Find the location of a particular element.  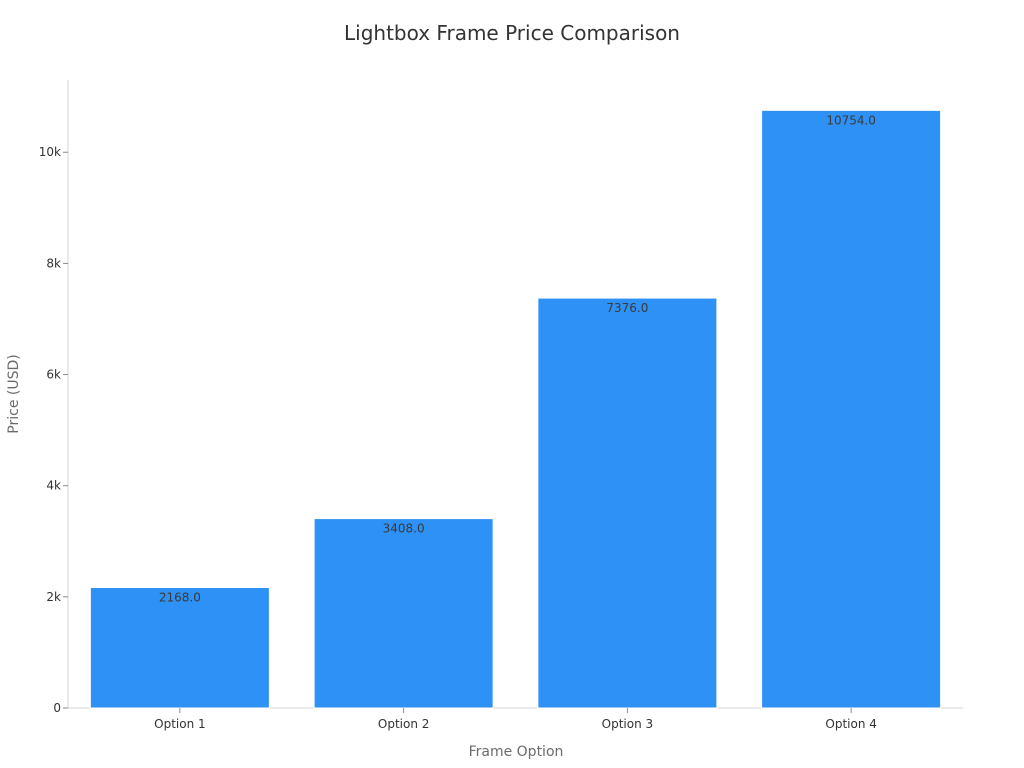

y-tick-label: 2k is located at coordinates (53, 597).